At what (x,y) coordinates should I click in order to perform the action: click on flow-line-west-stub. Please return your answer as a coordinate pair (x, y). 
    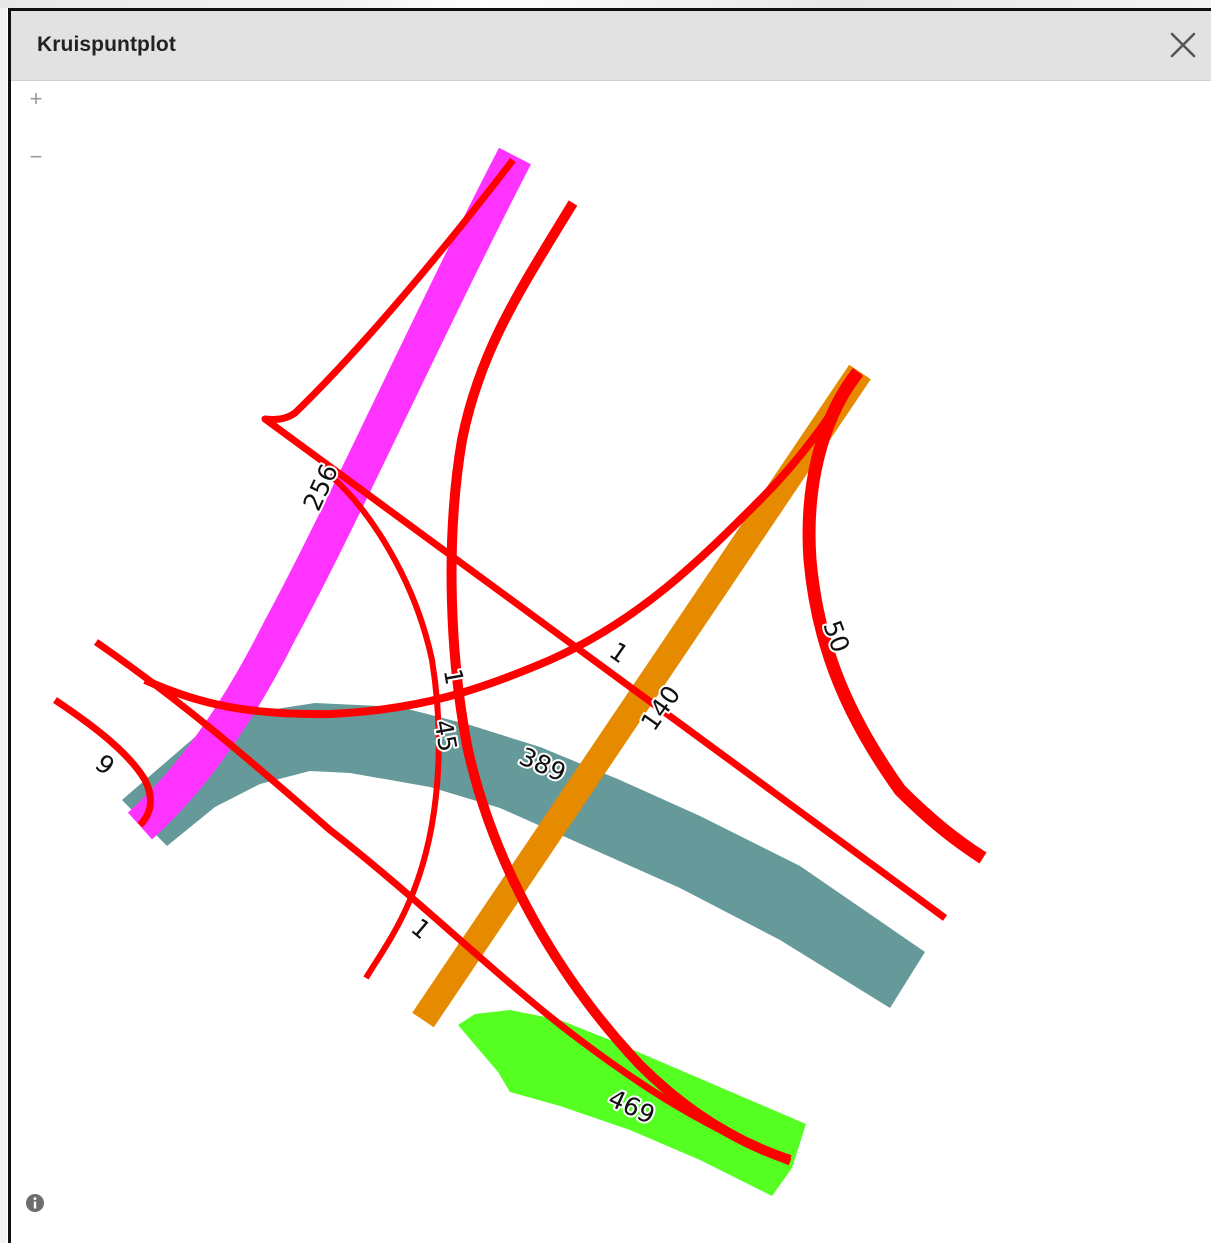
    Looking at the image, I should click on (103, 762).